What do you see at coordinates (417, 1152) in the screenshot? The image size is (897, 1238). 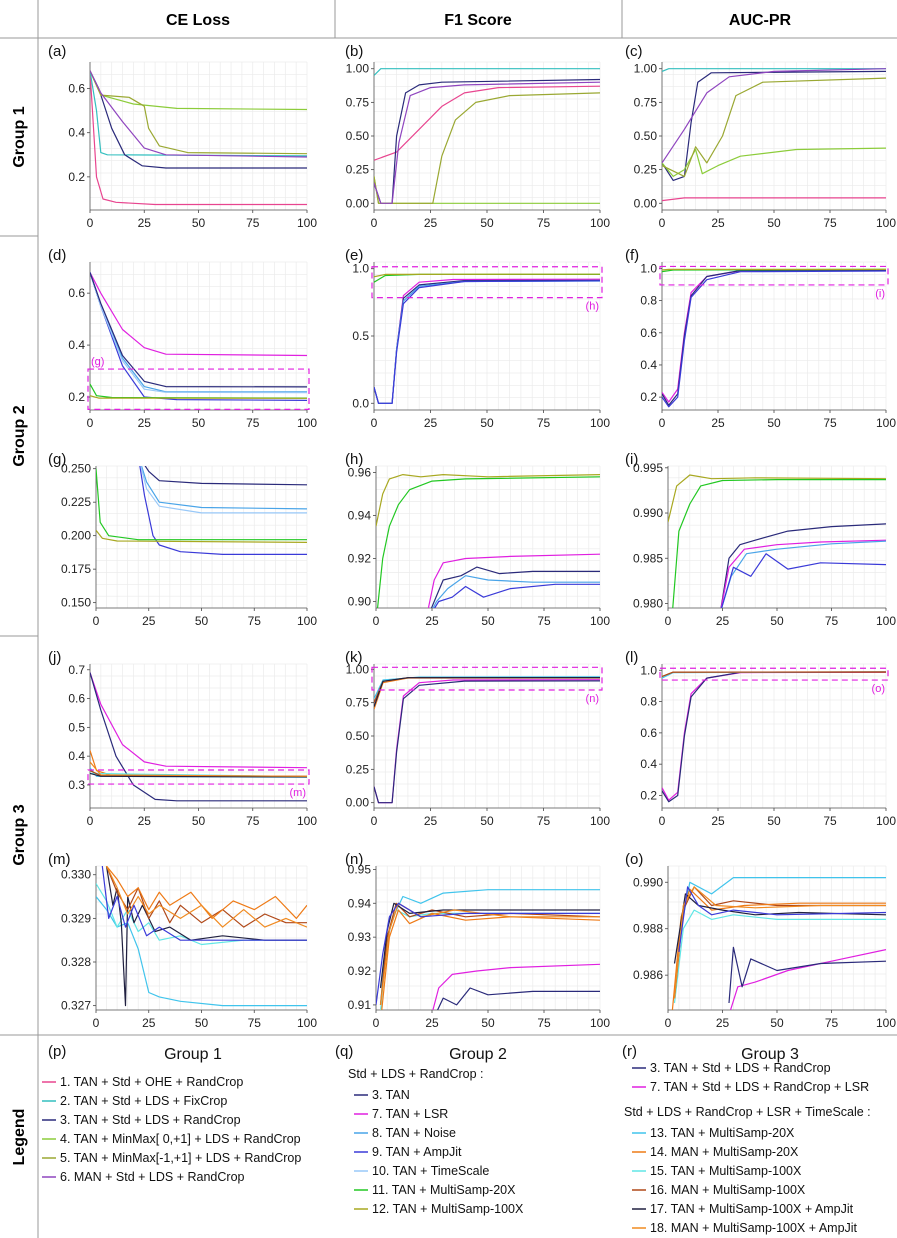 I see `legend-item-c9: 9. TAN + AmpJit` at bounding box center [417, 1152].